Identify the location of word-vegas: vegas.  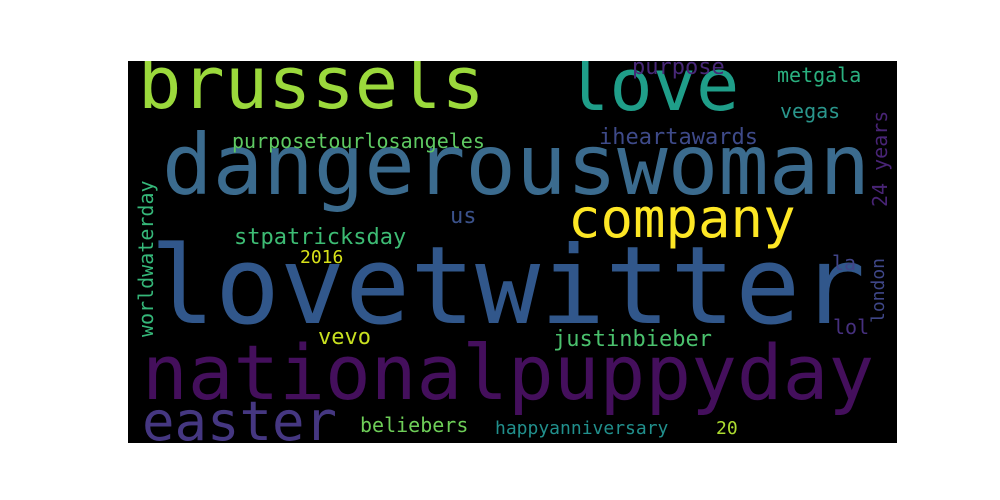
(810, 111).